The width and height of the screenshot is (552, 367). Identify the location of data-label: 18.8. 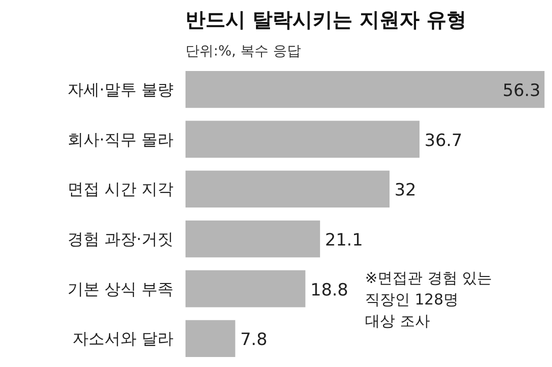
(329, 290).